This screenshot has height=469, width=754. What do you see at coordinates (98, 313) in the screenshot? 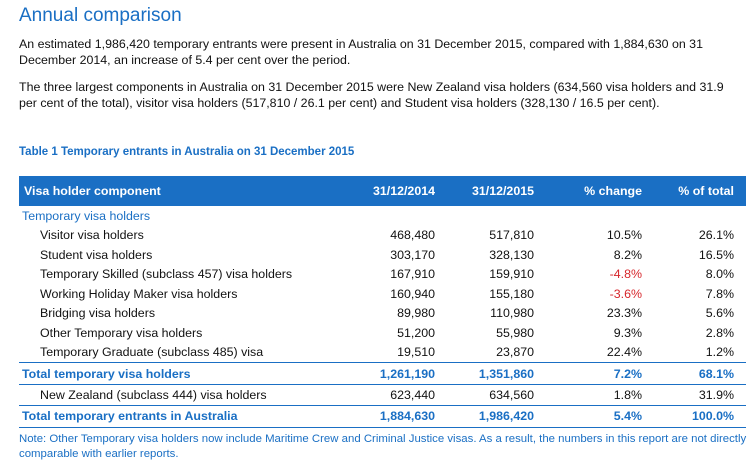
I see `row-label: Bridging visa holders` at bounding box center [98, 313].